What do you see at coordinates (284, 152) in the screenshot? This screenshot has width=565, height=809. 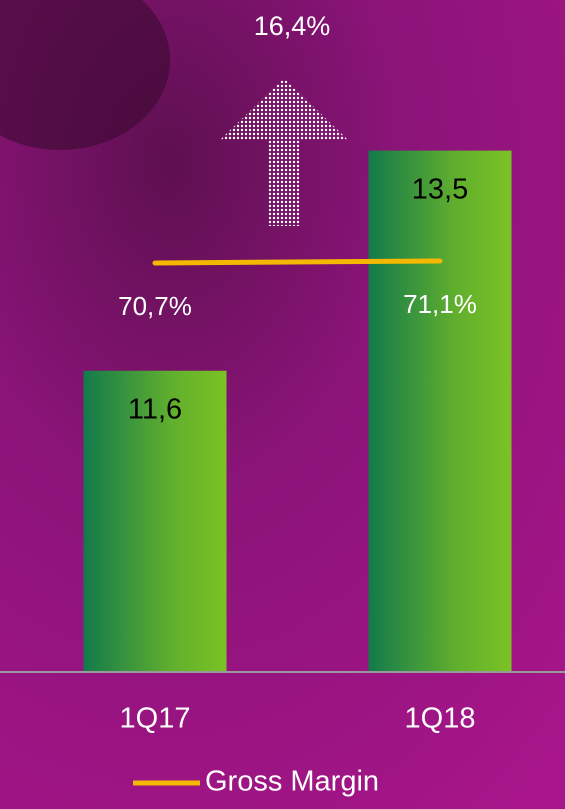 I see `increase-arrow` at bounding box center [284, 152].